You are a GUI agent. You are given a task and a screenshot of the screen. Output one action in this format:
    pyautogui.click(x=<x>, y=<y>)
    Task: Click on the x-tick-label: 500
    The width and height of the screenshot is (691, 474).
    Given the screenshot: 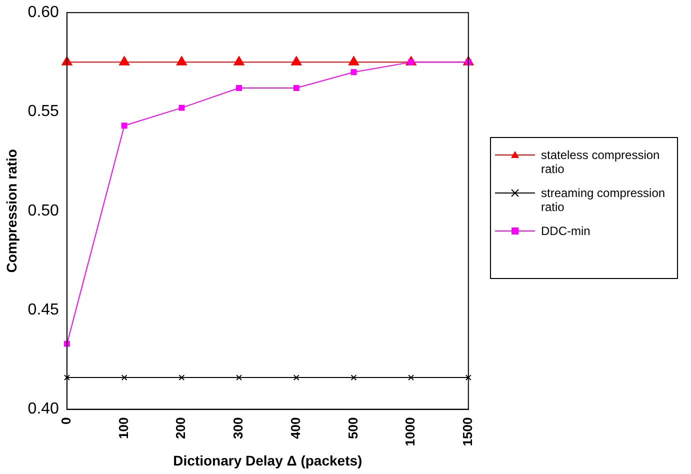 What is the action you would take?
    pyautogui.click(x=352, y=428)
    